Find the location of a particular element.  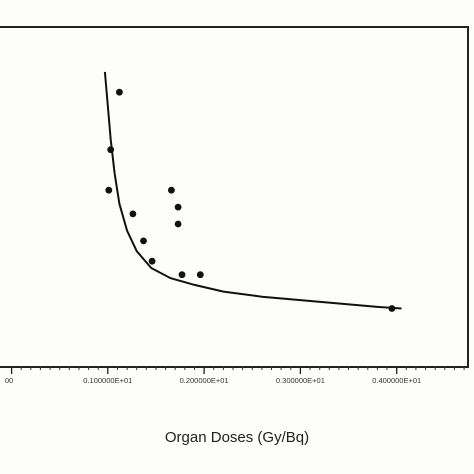

x-tick-label: 0.400000E+01 is located at coordinates (396, 380).